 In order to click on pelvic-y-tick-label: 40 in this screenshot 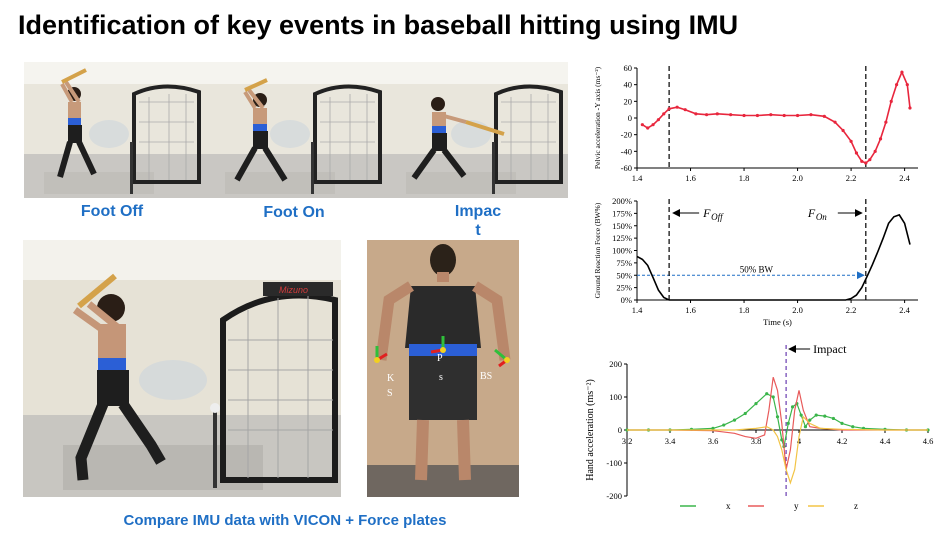, I will do `click(628, 85)`.